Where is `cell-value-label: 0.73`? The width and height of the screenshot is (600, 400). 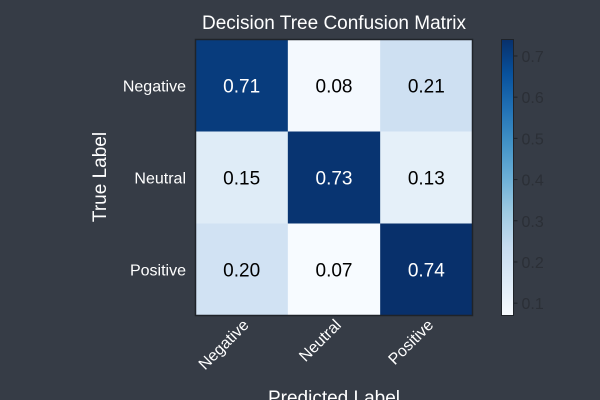
cell-value-label: 0.73 is located at coordinates (334, 179).